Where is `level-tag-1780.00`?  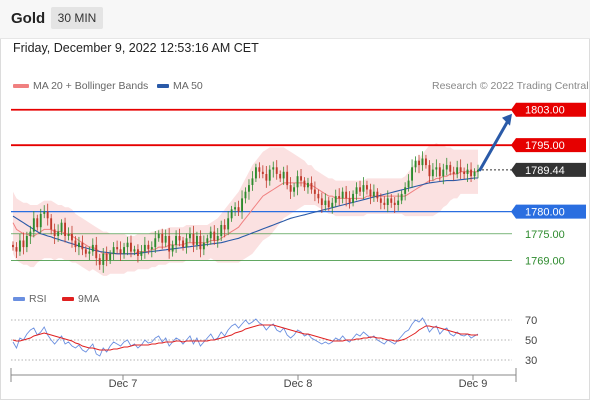 level-tag-1780.00 is located at coordinates (548, 211).